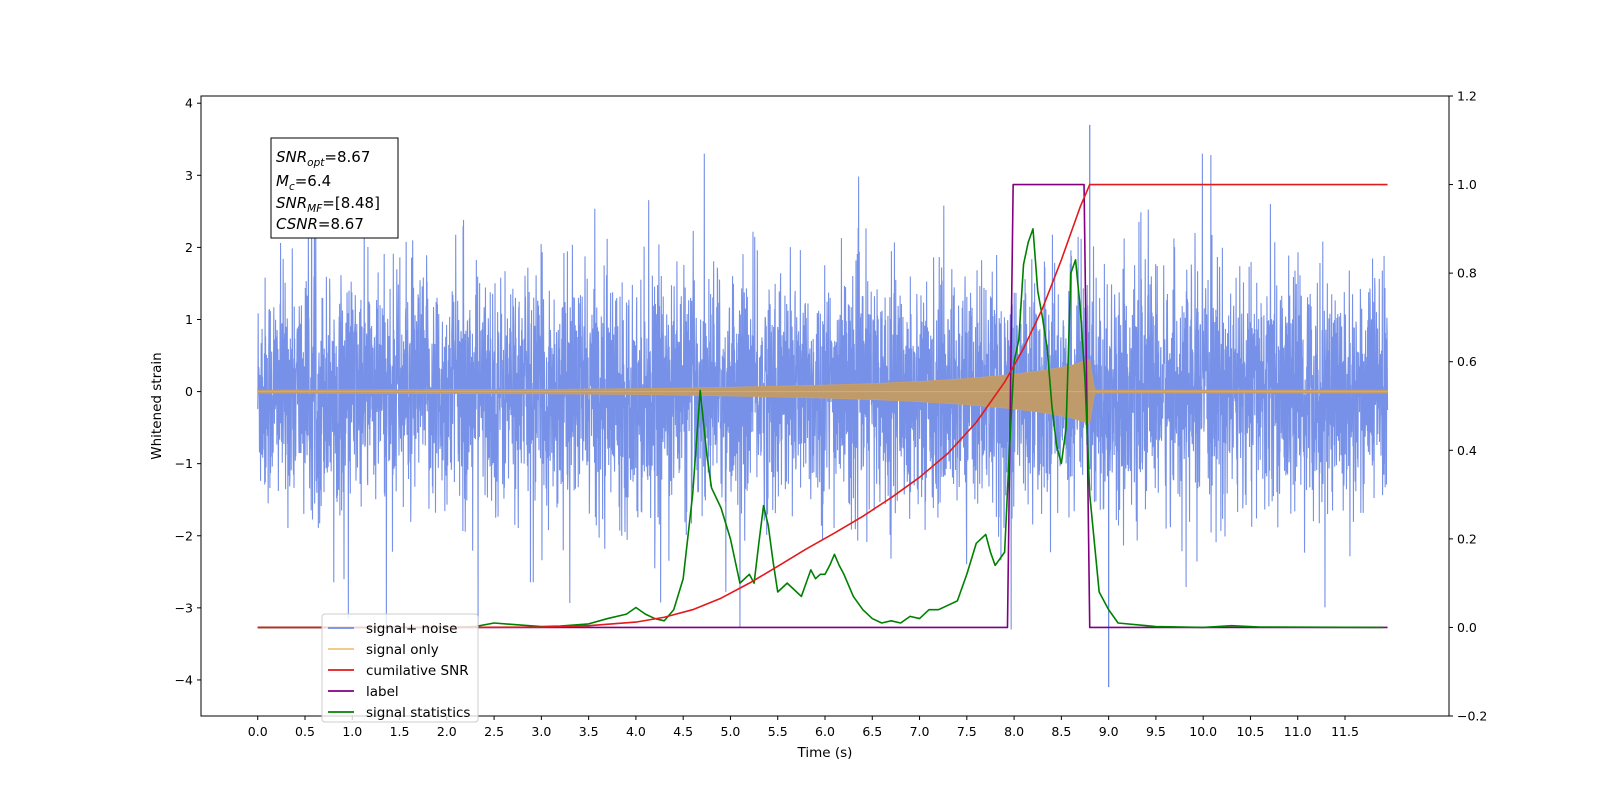 Image resolution: width=1600 pixels, height=800 pixels. What do you see at coordinates (1467, 627) in the screenshot?
I see `y2-tick-label: 0.0` at bounding box center [1467, 627].